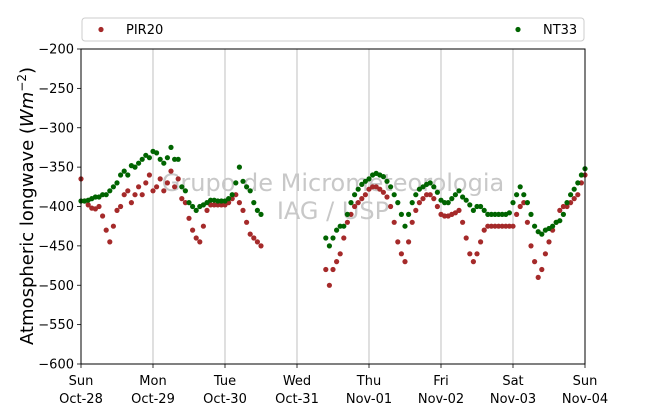 The image size is (650, 409). What do you see at coordinates (333, 183) in the screenshot?
I see `watermark-line-1: Grupo de Micrometeorologia` at bounding box center [333, 183].